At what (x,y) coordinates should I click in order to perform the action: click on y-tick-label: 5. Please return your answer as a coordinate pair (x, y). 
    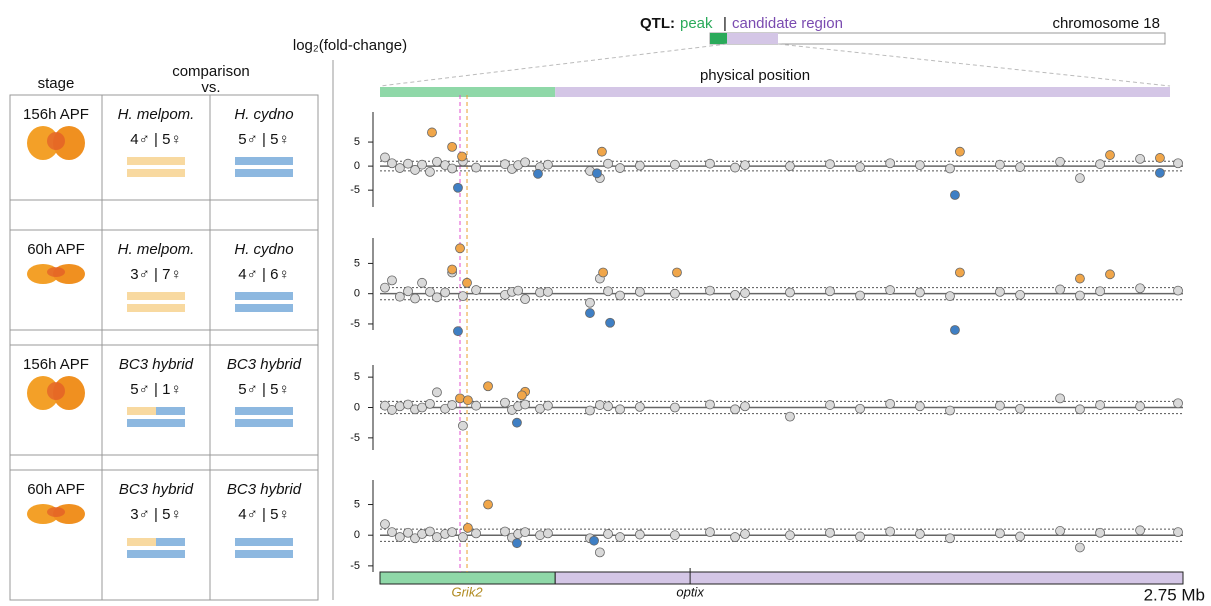
    Looking at the image, I should click on (357, 263).